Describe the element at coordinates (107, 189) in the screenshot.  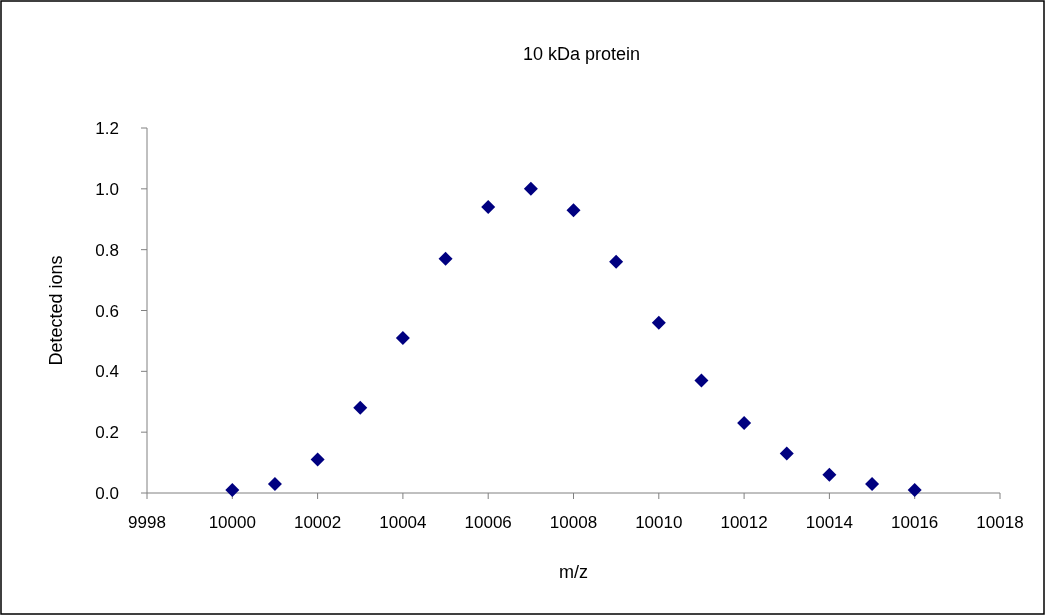
I see `y-tick-label: 1.0` at that location.